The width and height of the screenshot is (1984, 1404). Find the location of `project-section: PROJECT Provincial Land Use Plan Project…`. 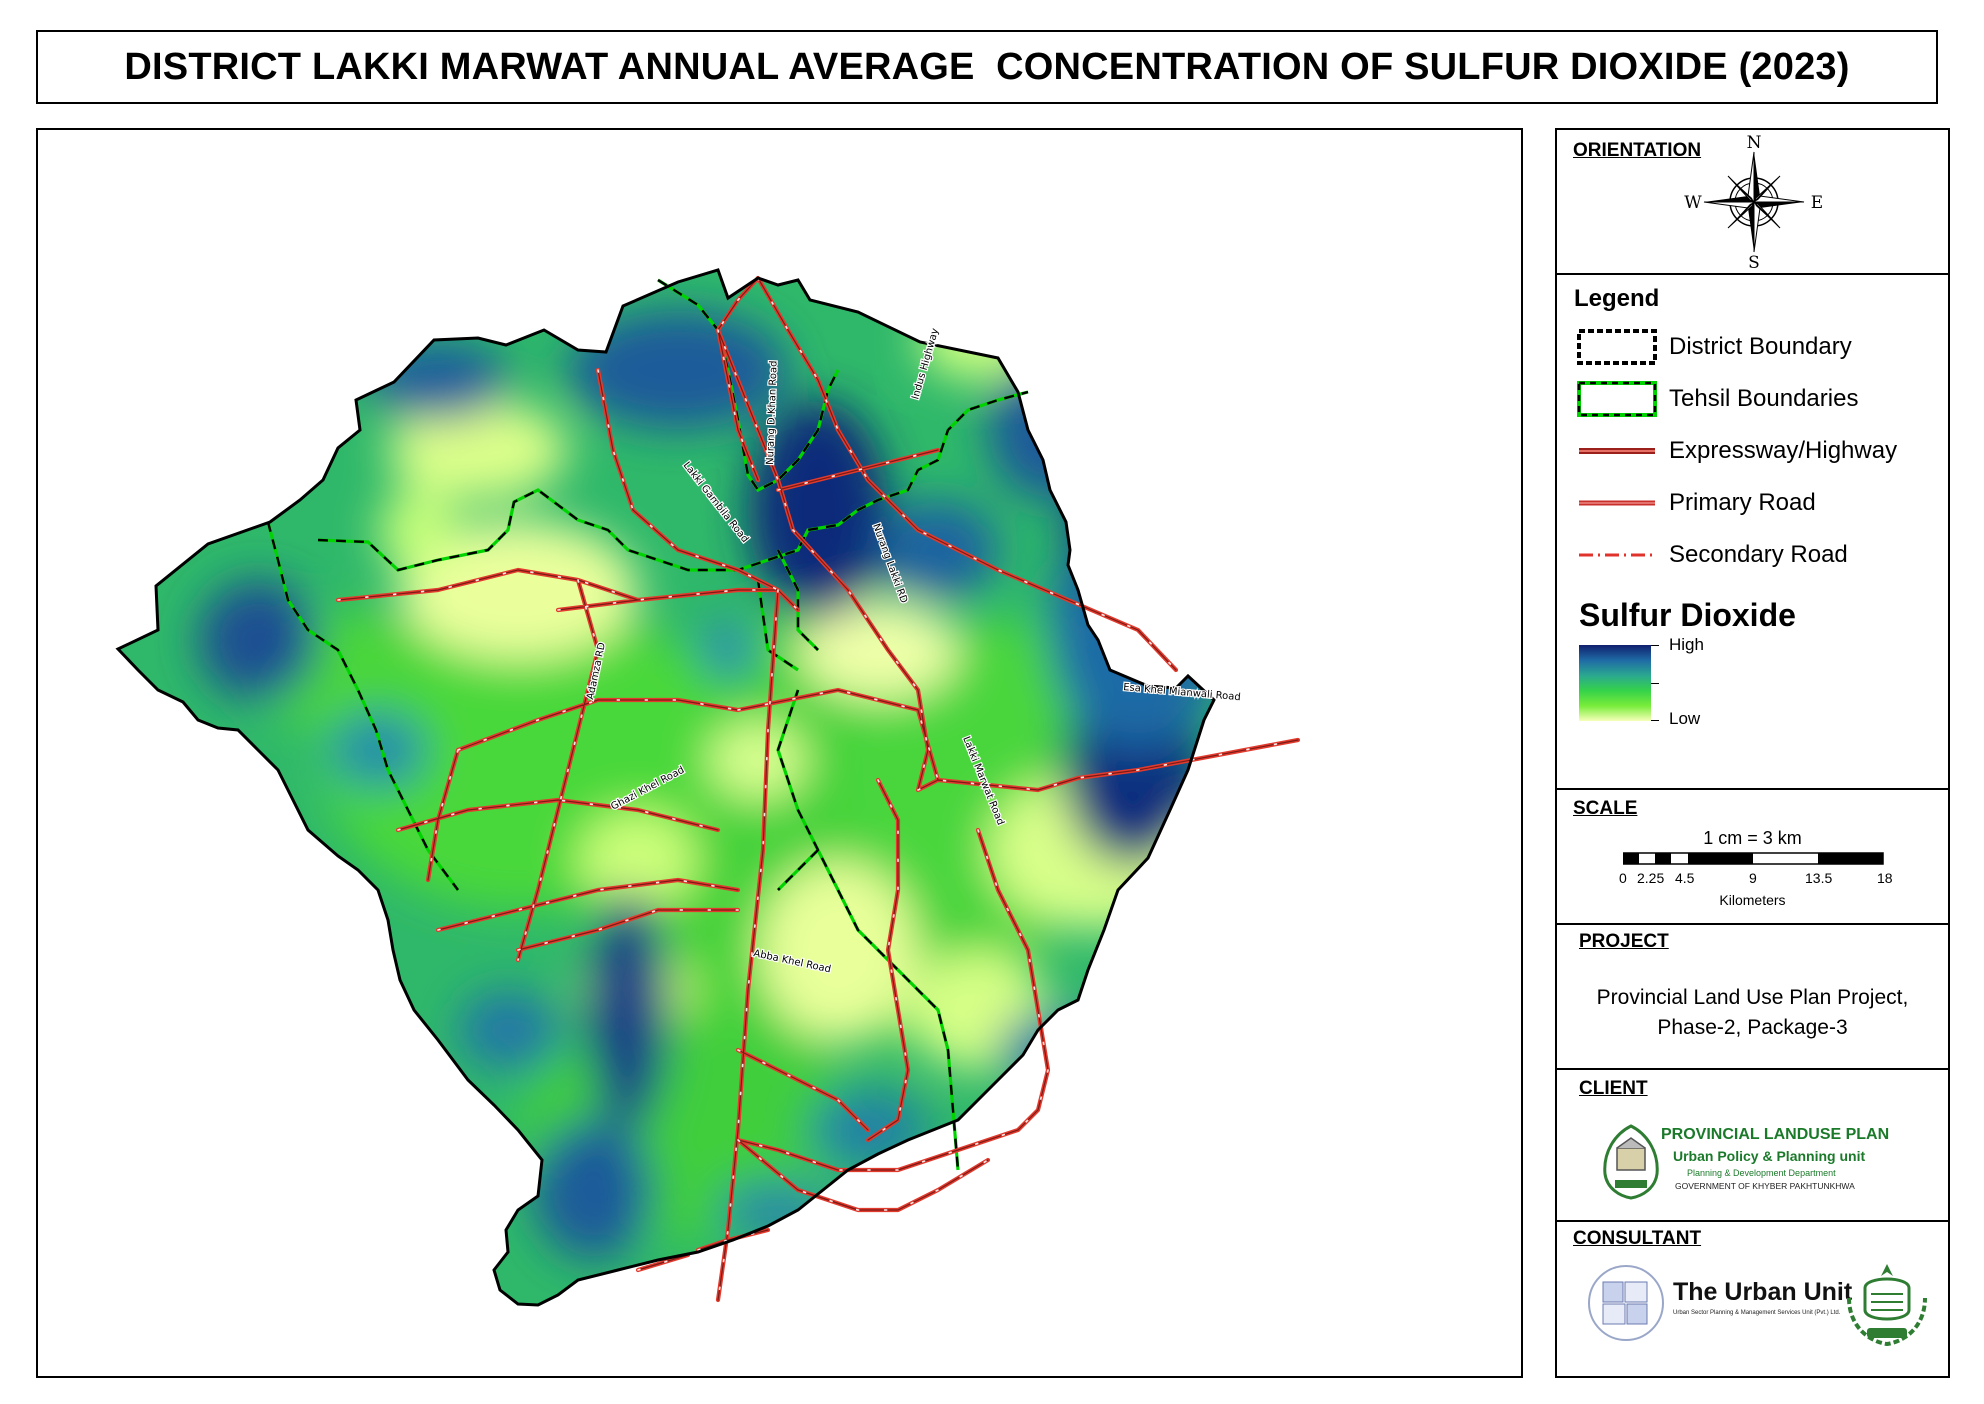

project-section: PROJECT Provincial Land Use Plan Project… is located at coordinates (1752, 997).